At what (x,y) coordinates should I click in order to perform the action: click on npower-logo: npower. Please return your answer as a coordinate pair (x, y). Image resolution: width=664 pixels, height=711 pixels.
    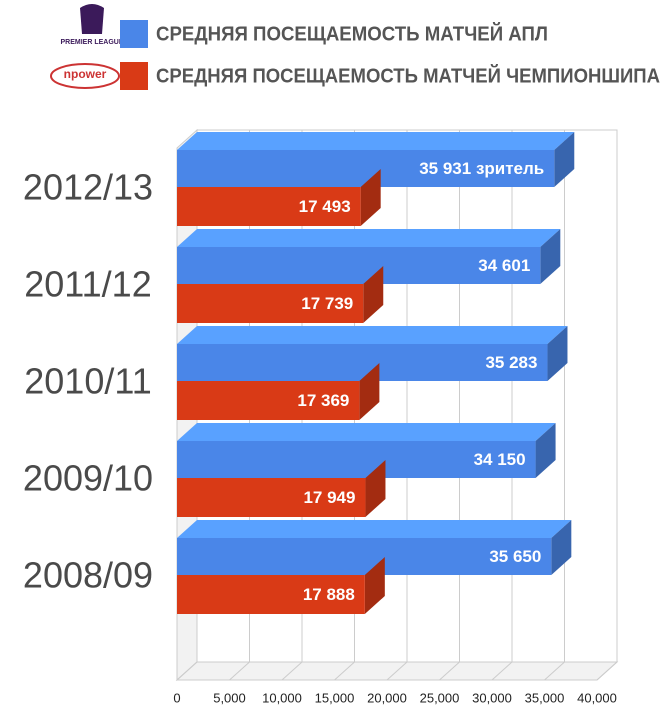
    Looking at the image, I should click on (85, 76).